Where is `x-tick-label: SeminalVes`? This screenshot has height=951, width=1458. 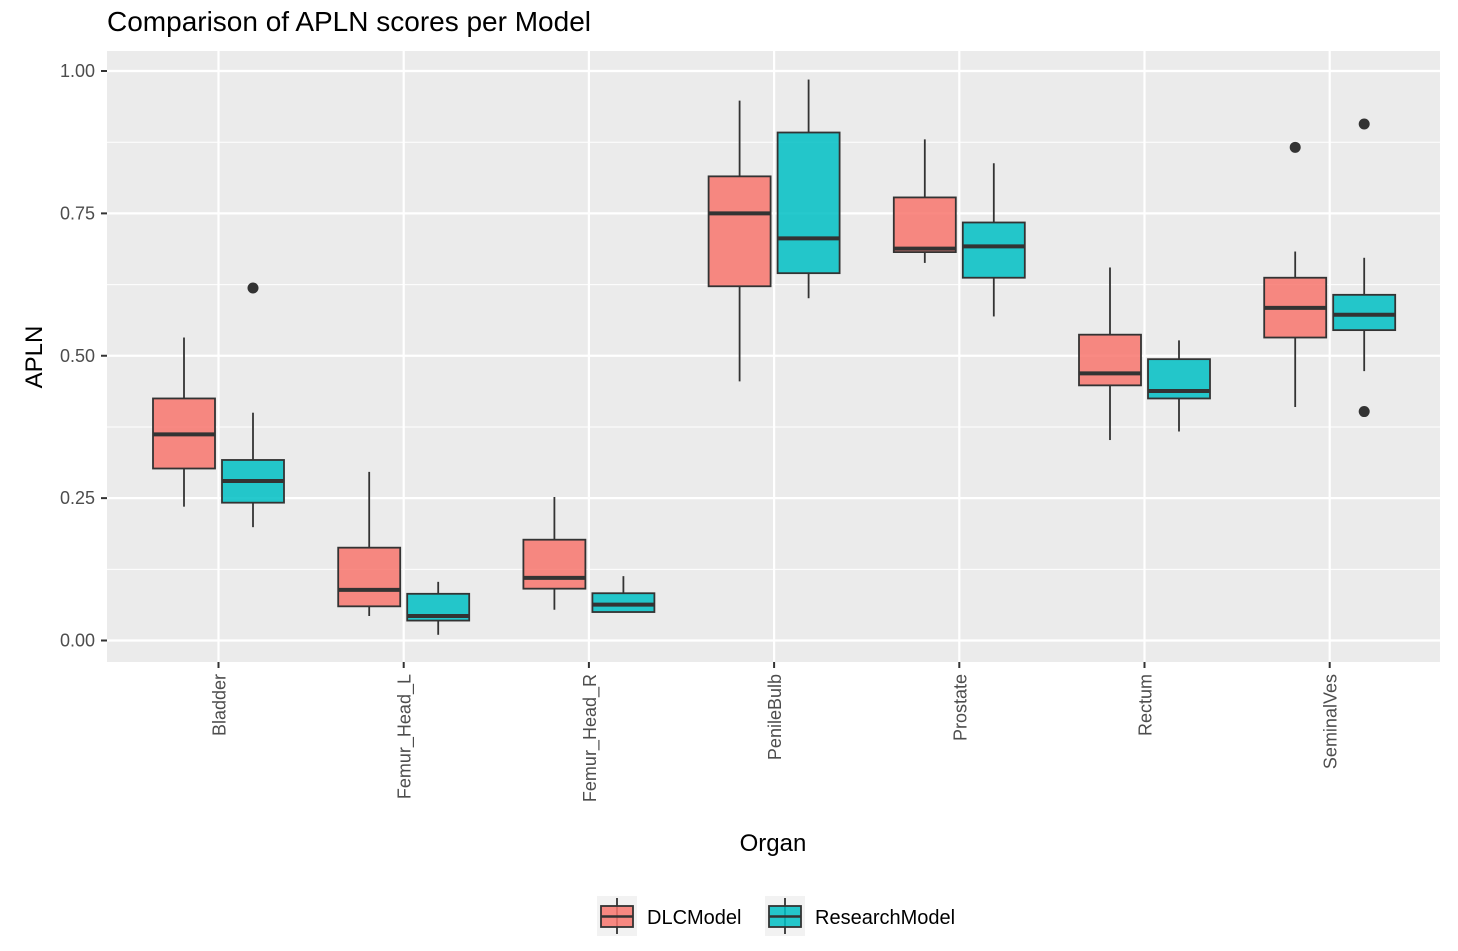 x-tick-label: SeminalVes is located at coordinates (1331, 721).